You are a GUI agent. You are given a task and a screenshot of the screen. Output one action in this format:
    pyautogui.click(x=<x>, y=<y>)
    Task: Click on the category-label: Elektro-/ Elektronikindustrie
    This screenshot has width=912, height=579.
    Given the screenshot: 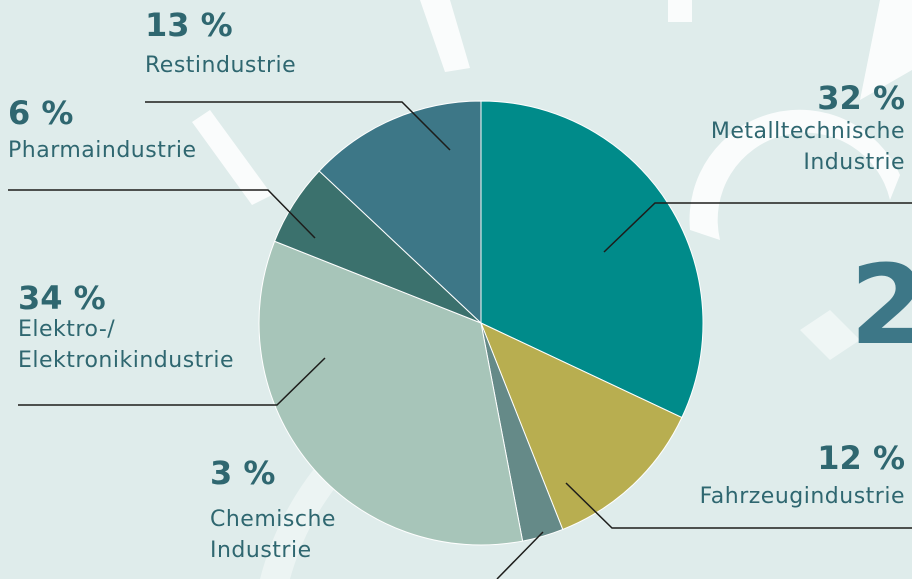 What is the action you would take?
    pyautogui.click(x=126, y=345)
    